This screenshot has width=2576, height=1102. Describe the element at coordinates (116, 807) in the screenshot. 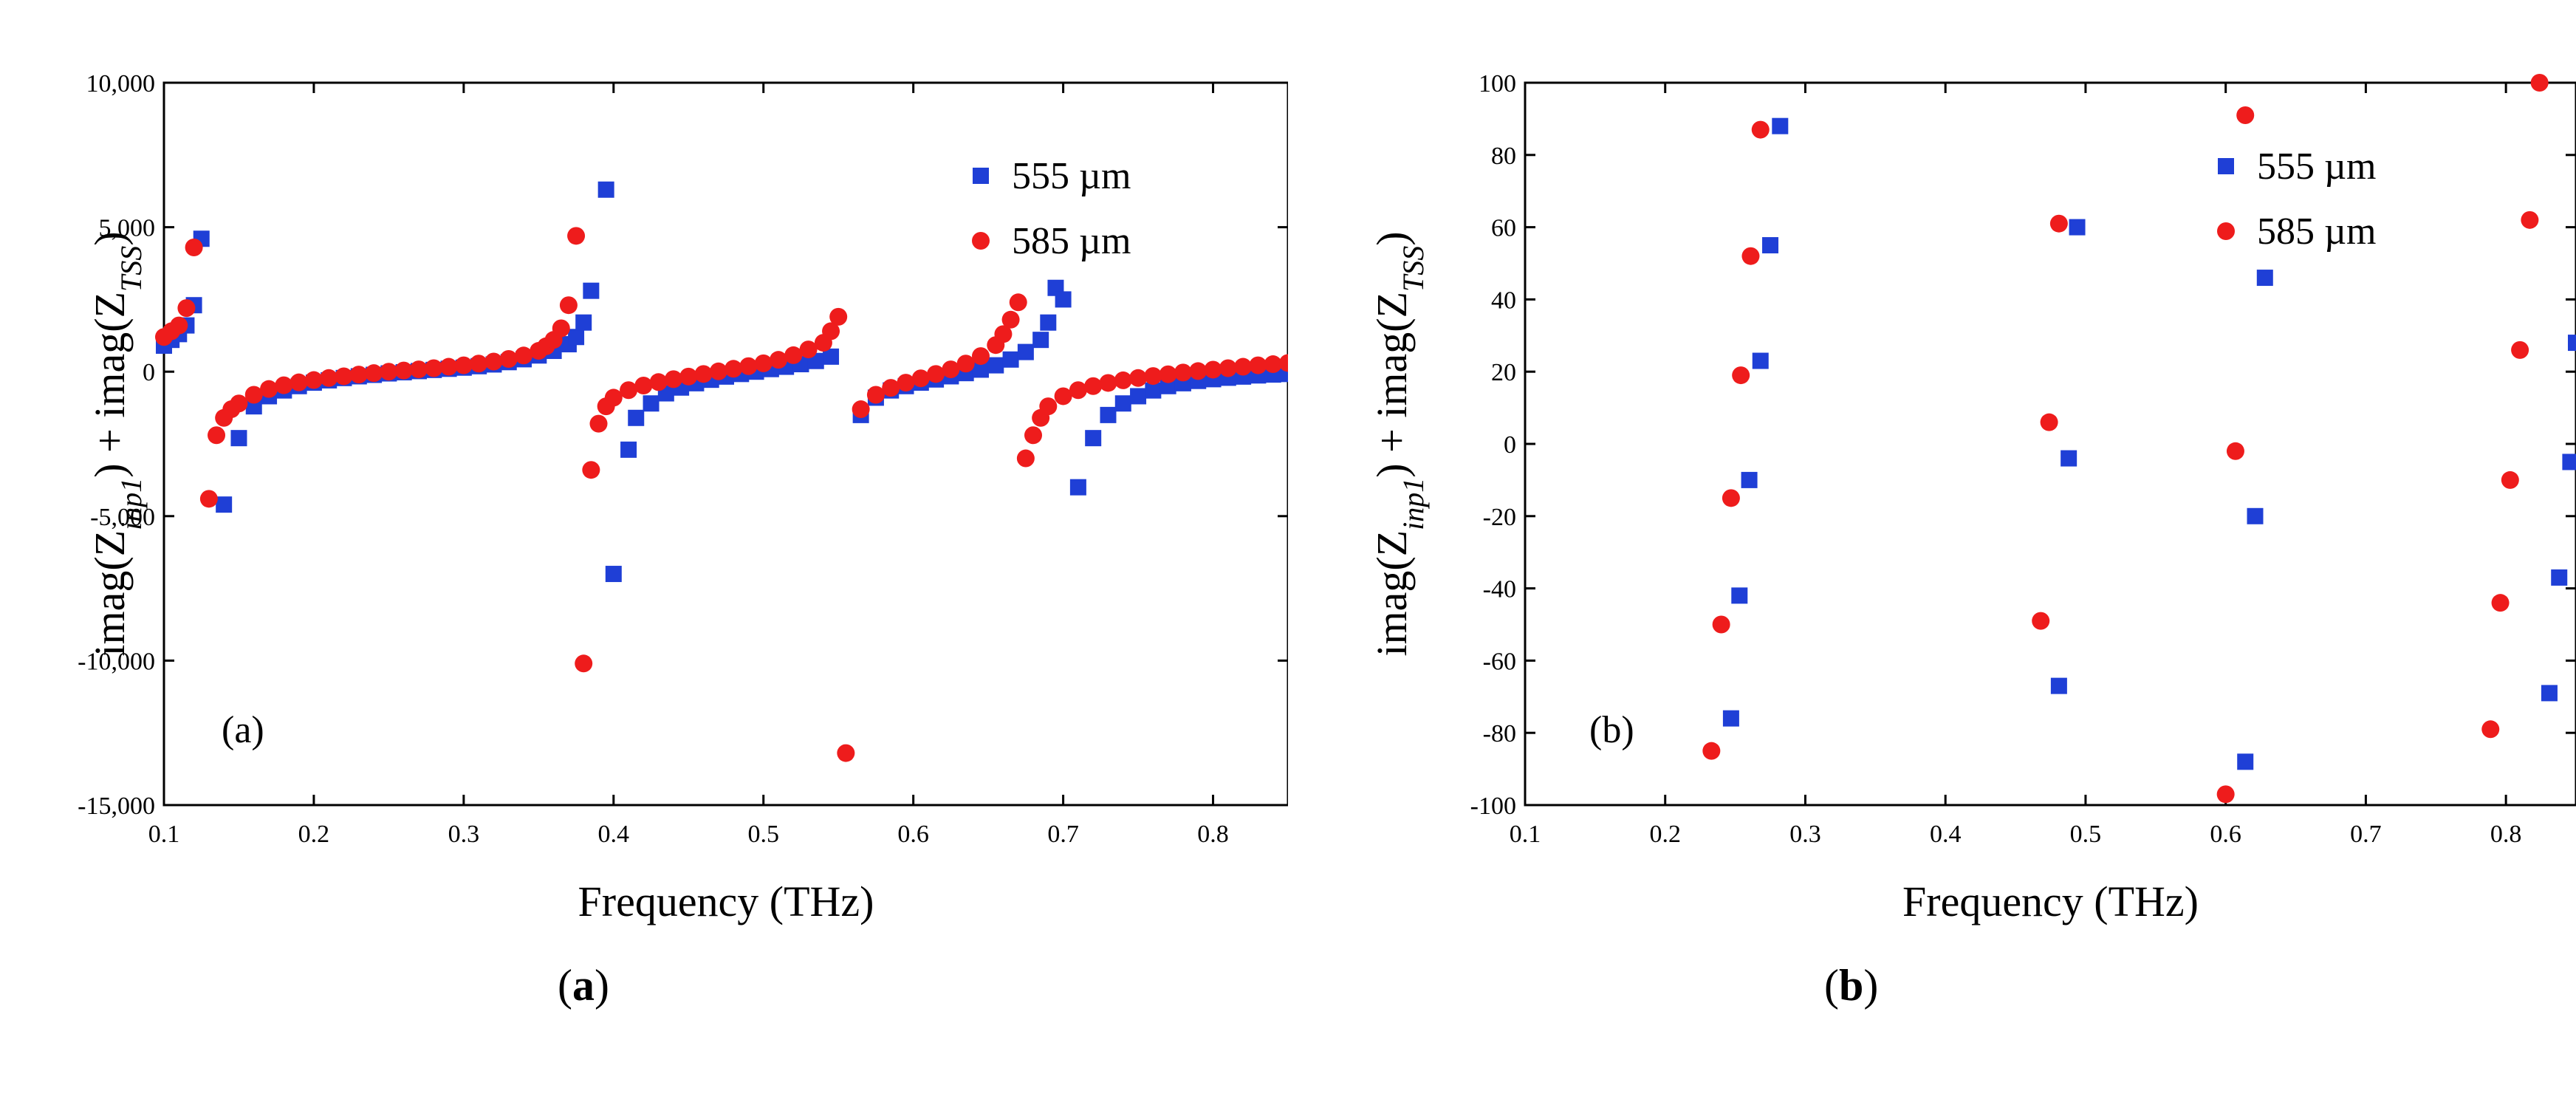

I see `y-tick-label: -15,000` at that location.